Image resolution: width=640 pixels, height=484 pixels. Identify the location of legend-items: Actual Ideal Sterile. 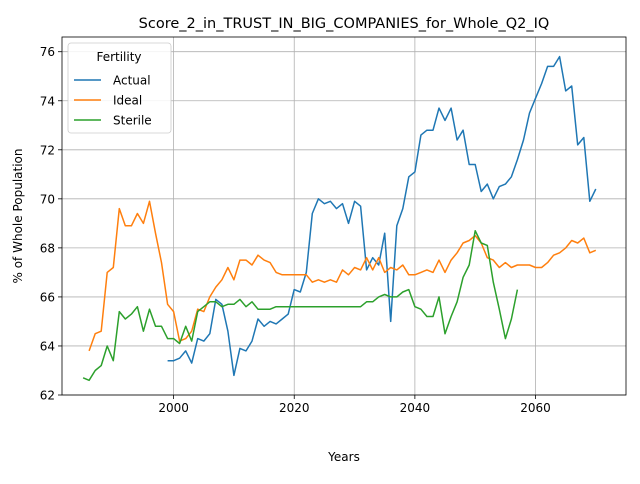
(113, 101).